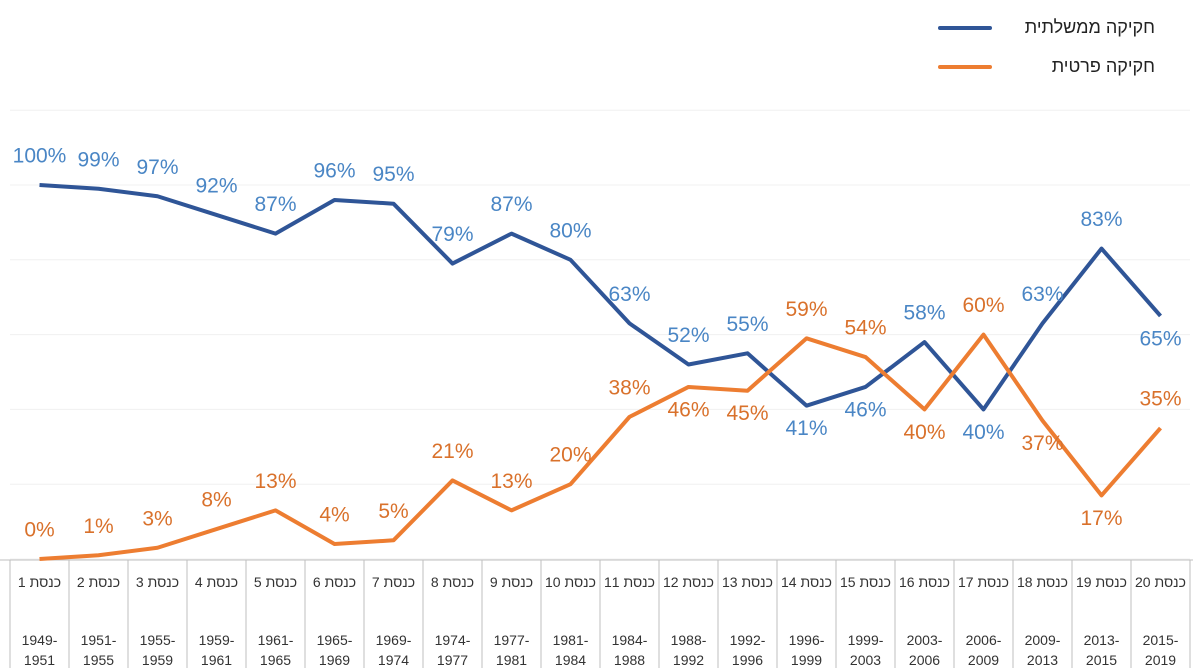 The image size is (1193, 670). What do you see at coordinates (865, 328) in the screenshot?
I see `data-label: 54%` at bounding box center [865, 328].